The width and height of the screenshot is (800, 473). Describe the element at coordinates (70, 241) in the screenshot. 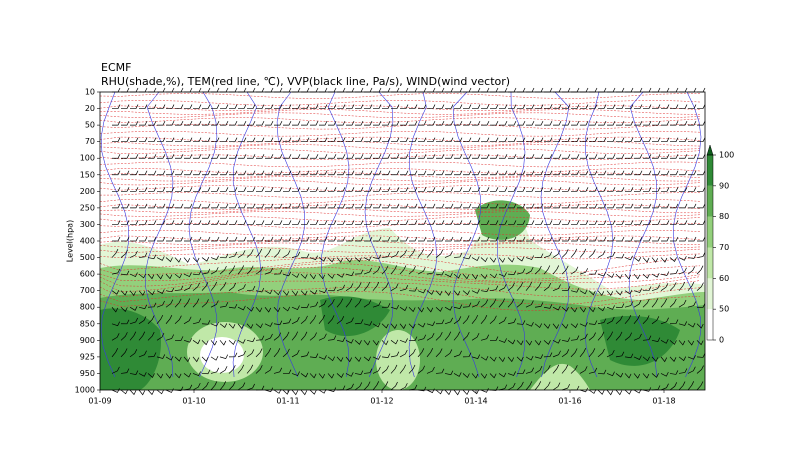

I see `y-axis-label: Level(hpa)` at that location.